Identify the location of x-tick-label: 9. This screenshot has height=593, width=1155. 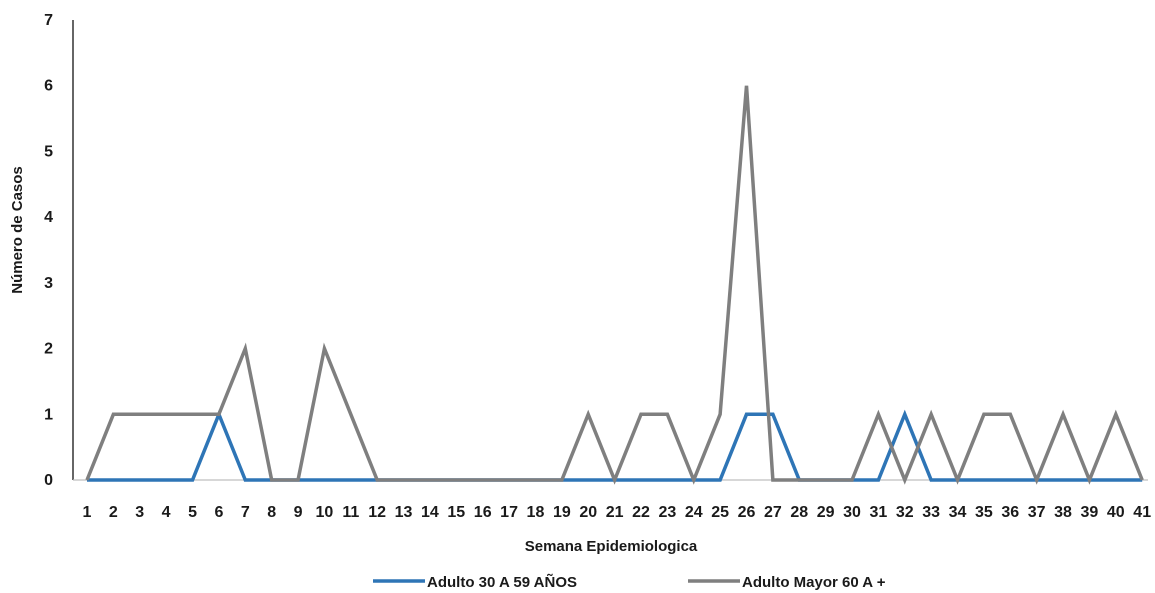
(298, 512).